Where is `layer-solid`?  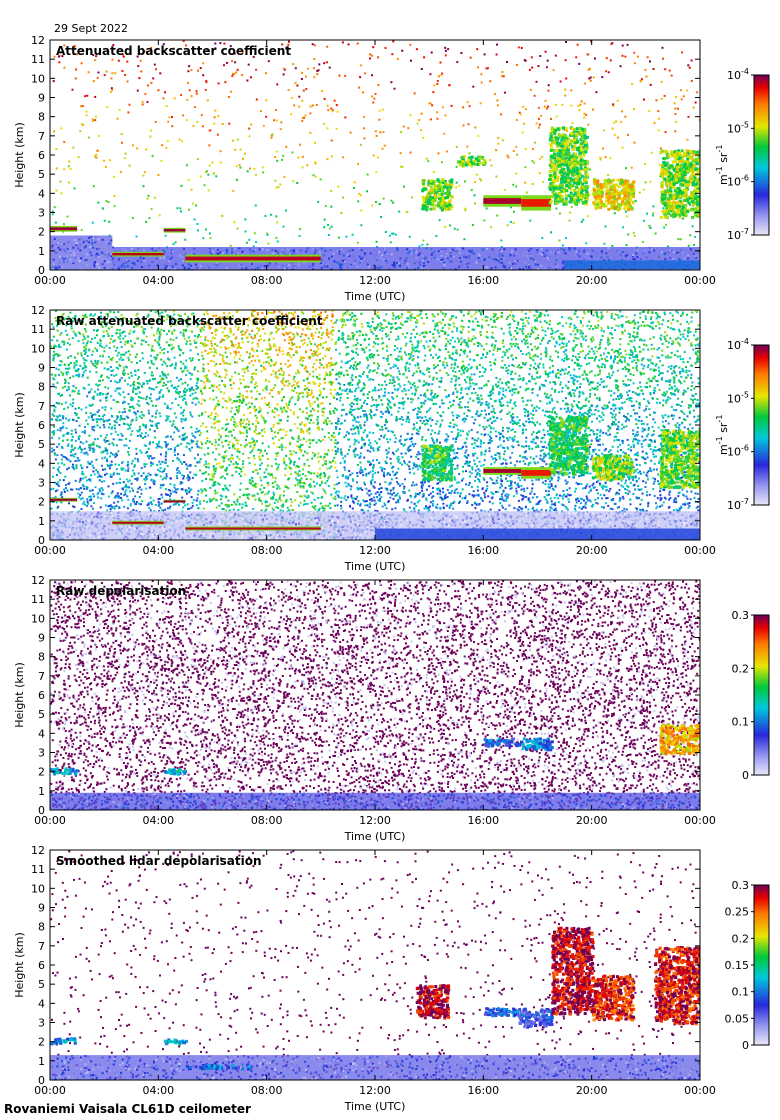
layer-solid is located at coordinates (632, 265).